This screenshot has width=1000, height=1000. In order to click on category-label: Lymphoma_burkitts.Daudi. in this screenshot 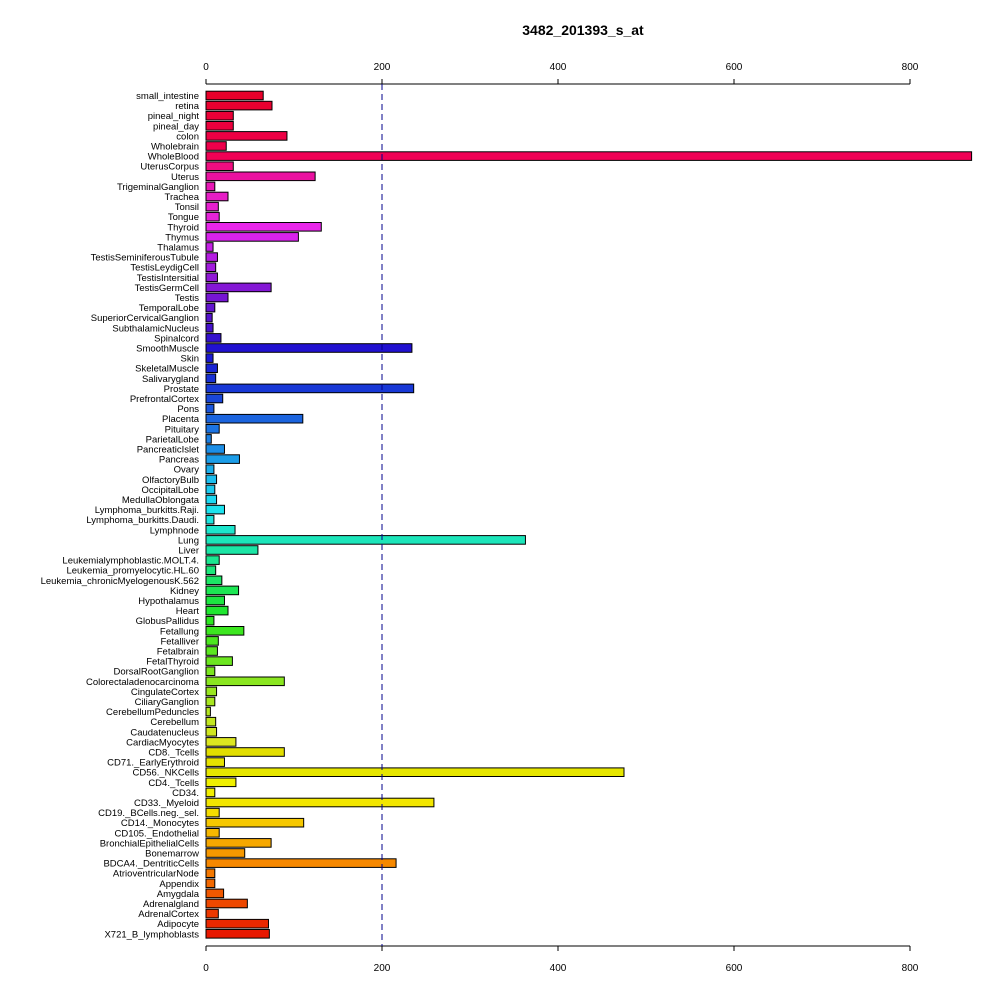, I will do `click(142, 520)`.